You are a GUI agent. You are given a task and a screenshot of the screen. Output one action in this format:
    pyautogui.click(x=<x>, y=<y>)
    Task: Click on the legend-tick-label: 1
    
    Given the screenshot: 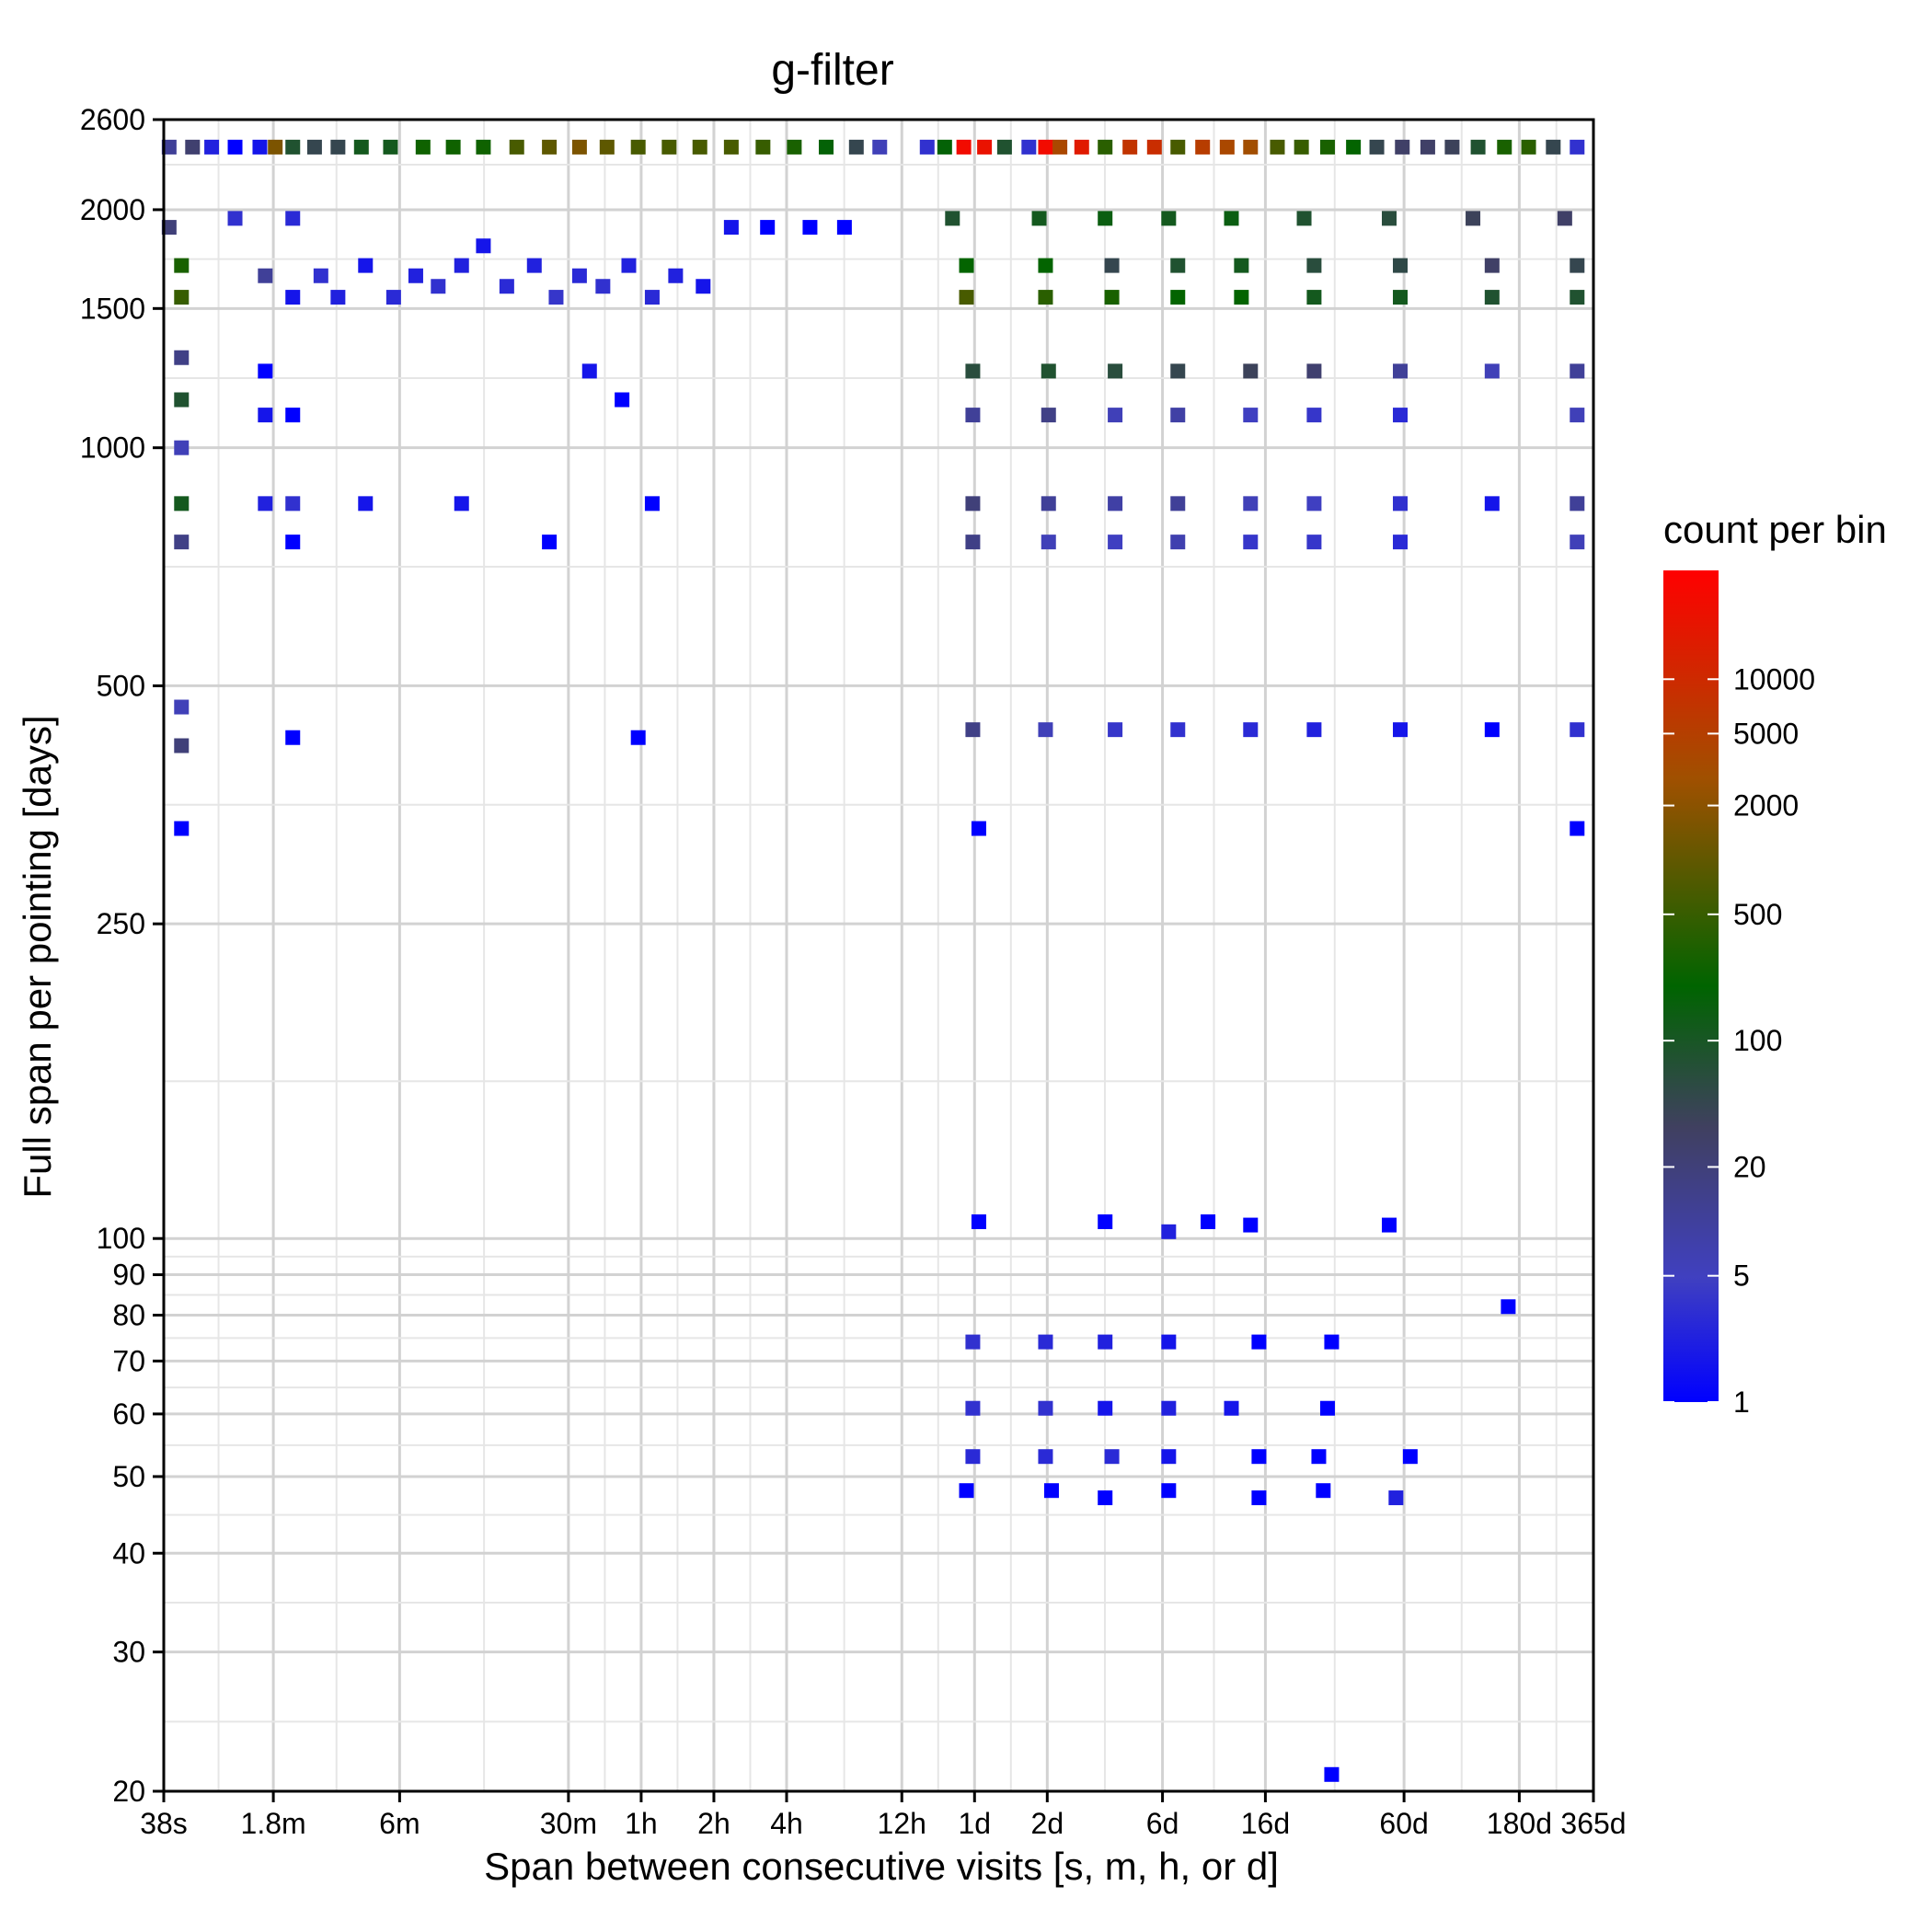 What is the action you would take?
    pyautogui.click(x=1741, y=1402)
    